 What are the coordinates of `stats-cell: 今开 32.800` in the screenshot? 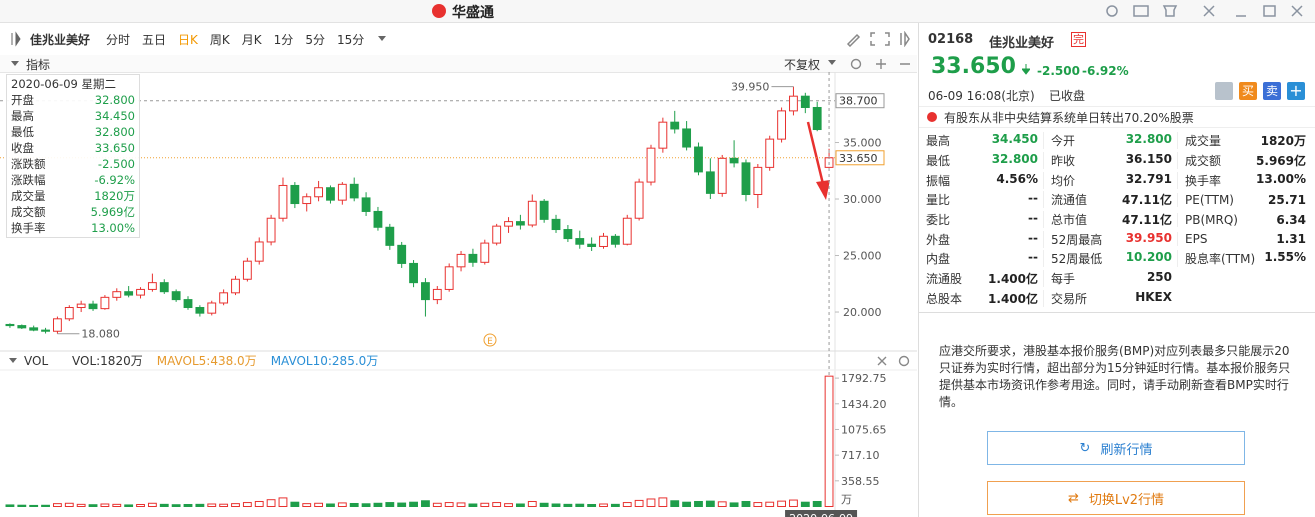 It's located at (1110, 141).